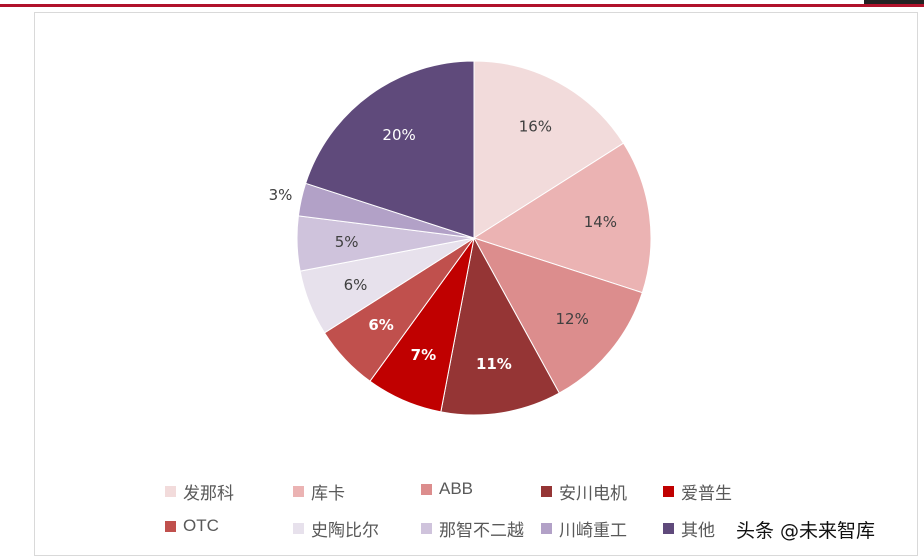  Describe the element at coordinates (462, 5) in the screenshot. I see `header-rule` at that location.